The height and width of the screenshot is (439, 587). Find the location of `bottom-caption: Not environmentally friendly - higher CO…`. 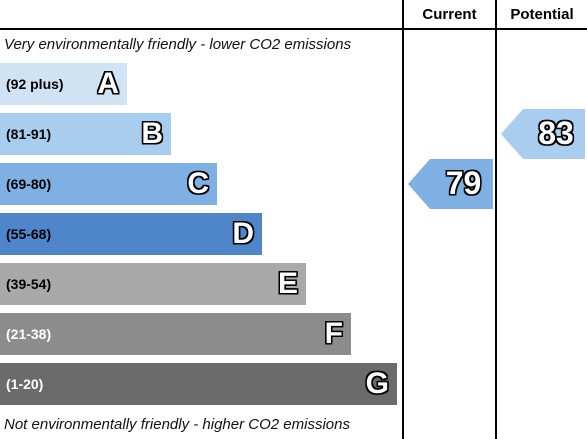

bottom-caption: Not environmentally friendly - higher CO… is located at coordinates (177, 424).